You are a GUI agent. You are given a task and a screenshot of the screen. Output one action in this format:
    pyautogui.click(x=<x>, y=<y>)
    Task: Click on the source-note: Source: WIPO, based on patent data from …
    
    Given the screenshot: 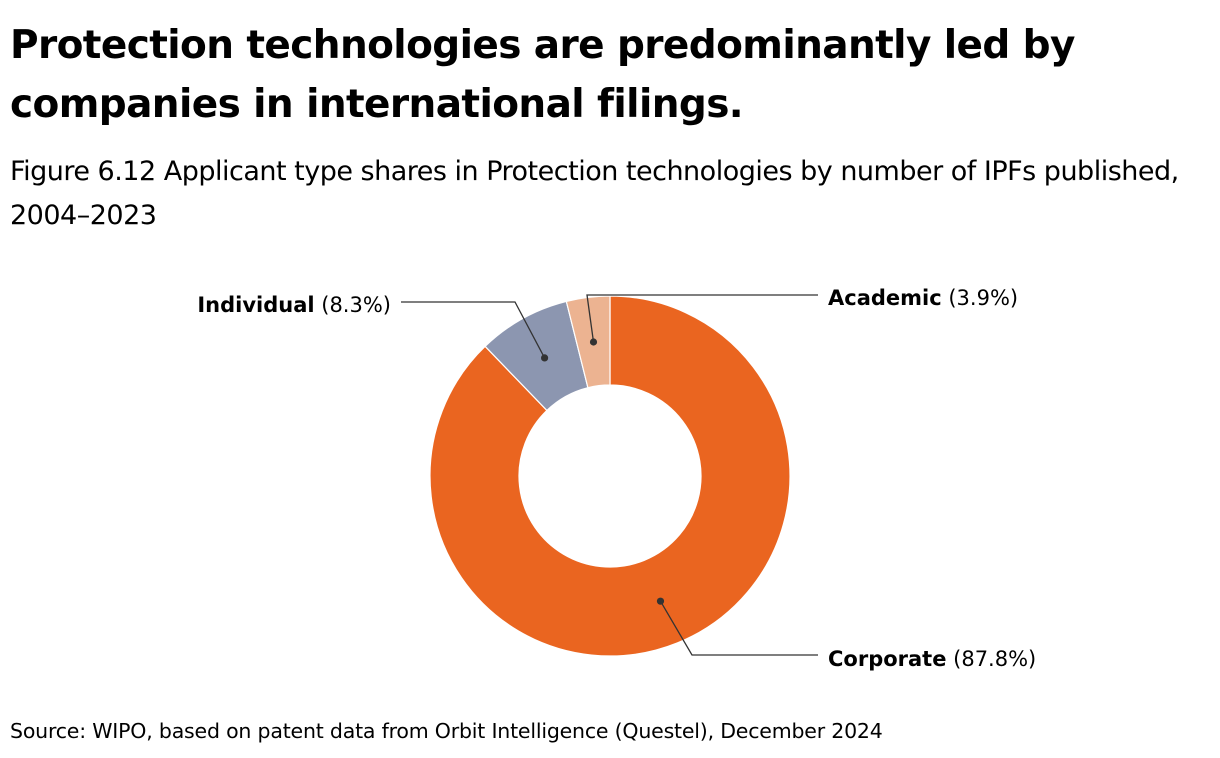 What is the action you would take?
    pyautogui.click(x=446, y=731)
    